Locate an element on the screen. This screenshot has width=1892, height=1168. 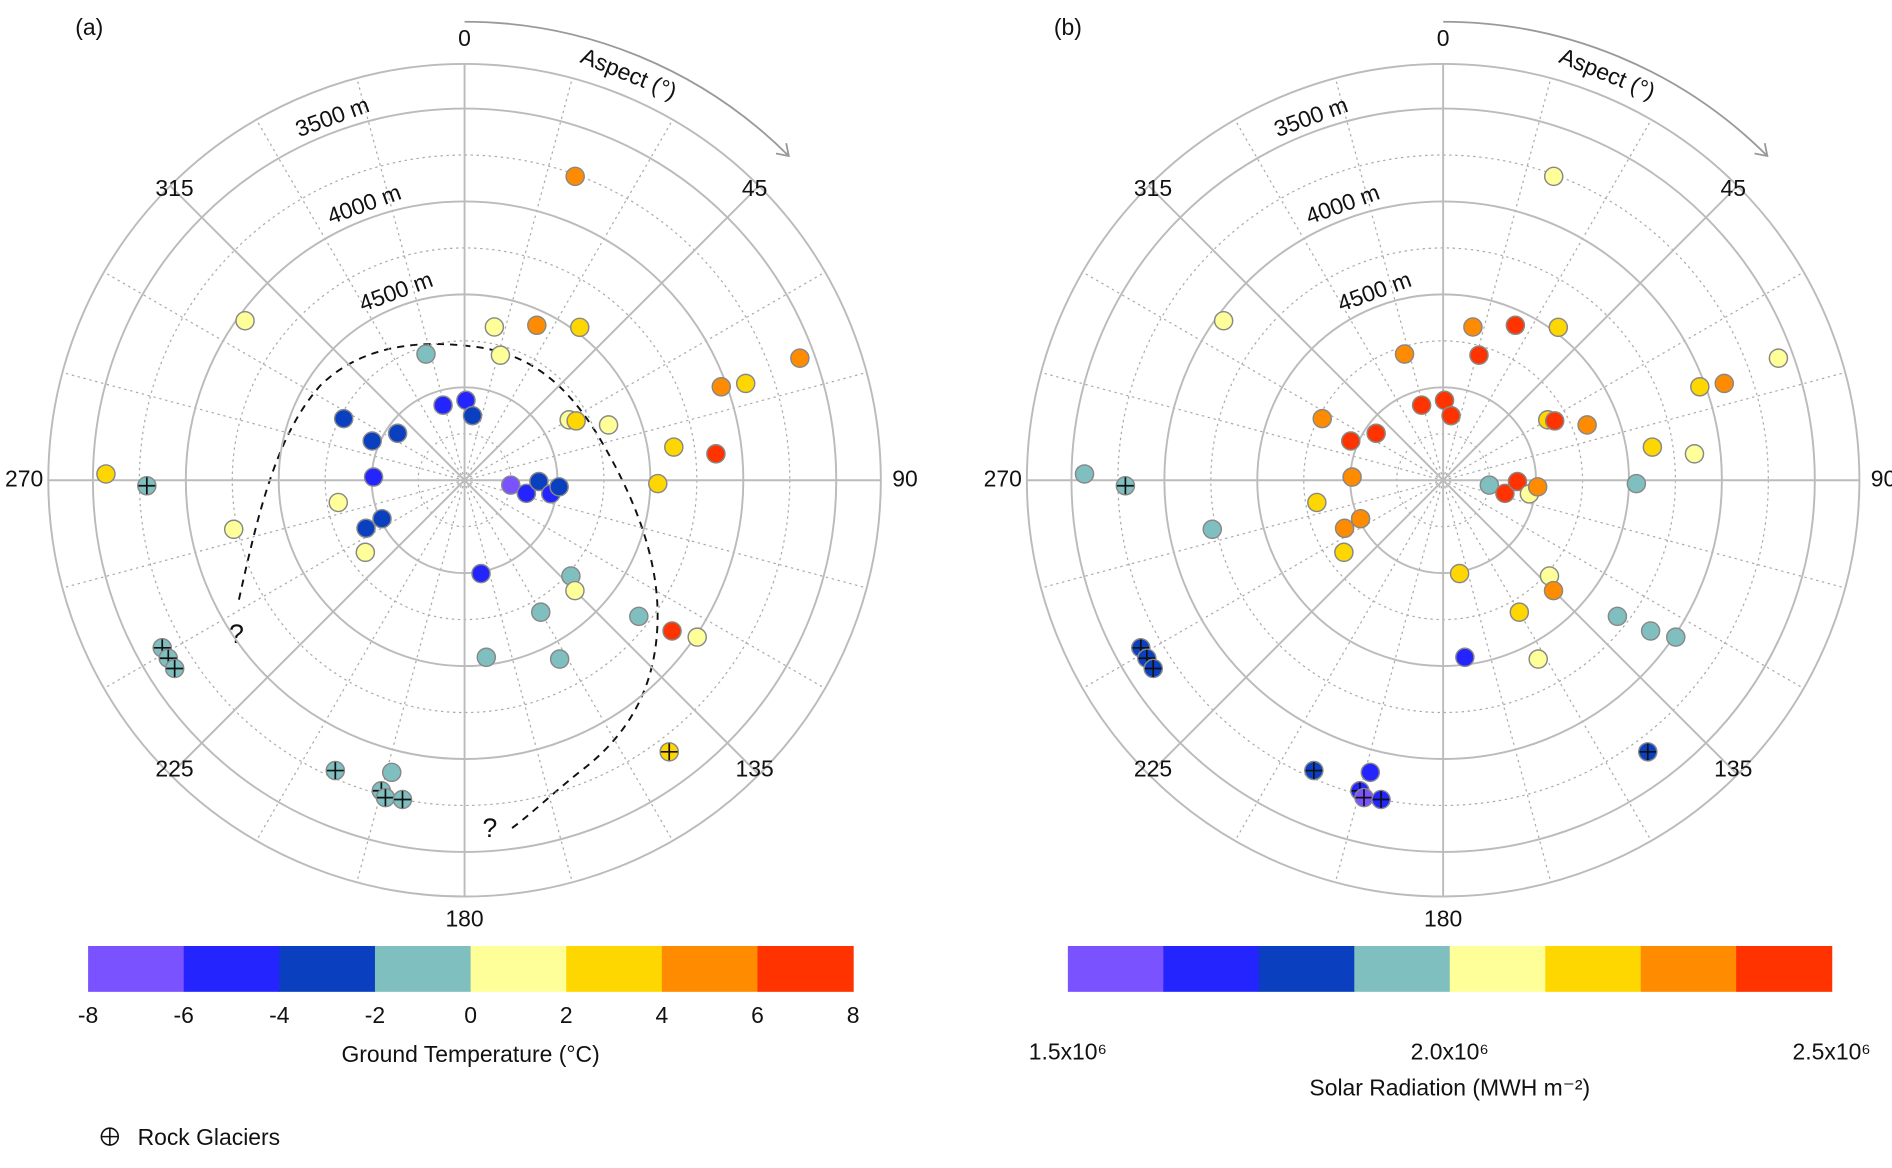
theta-tick-label: 315 is located at coordinates (174, 188).